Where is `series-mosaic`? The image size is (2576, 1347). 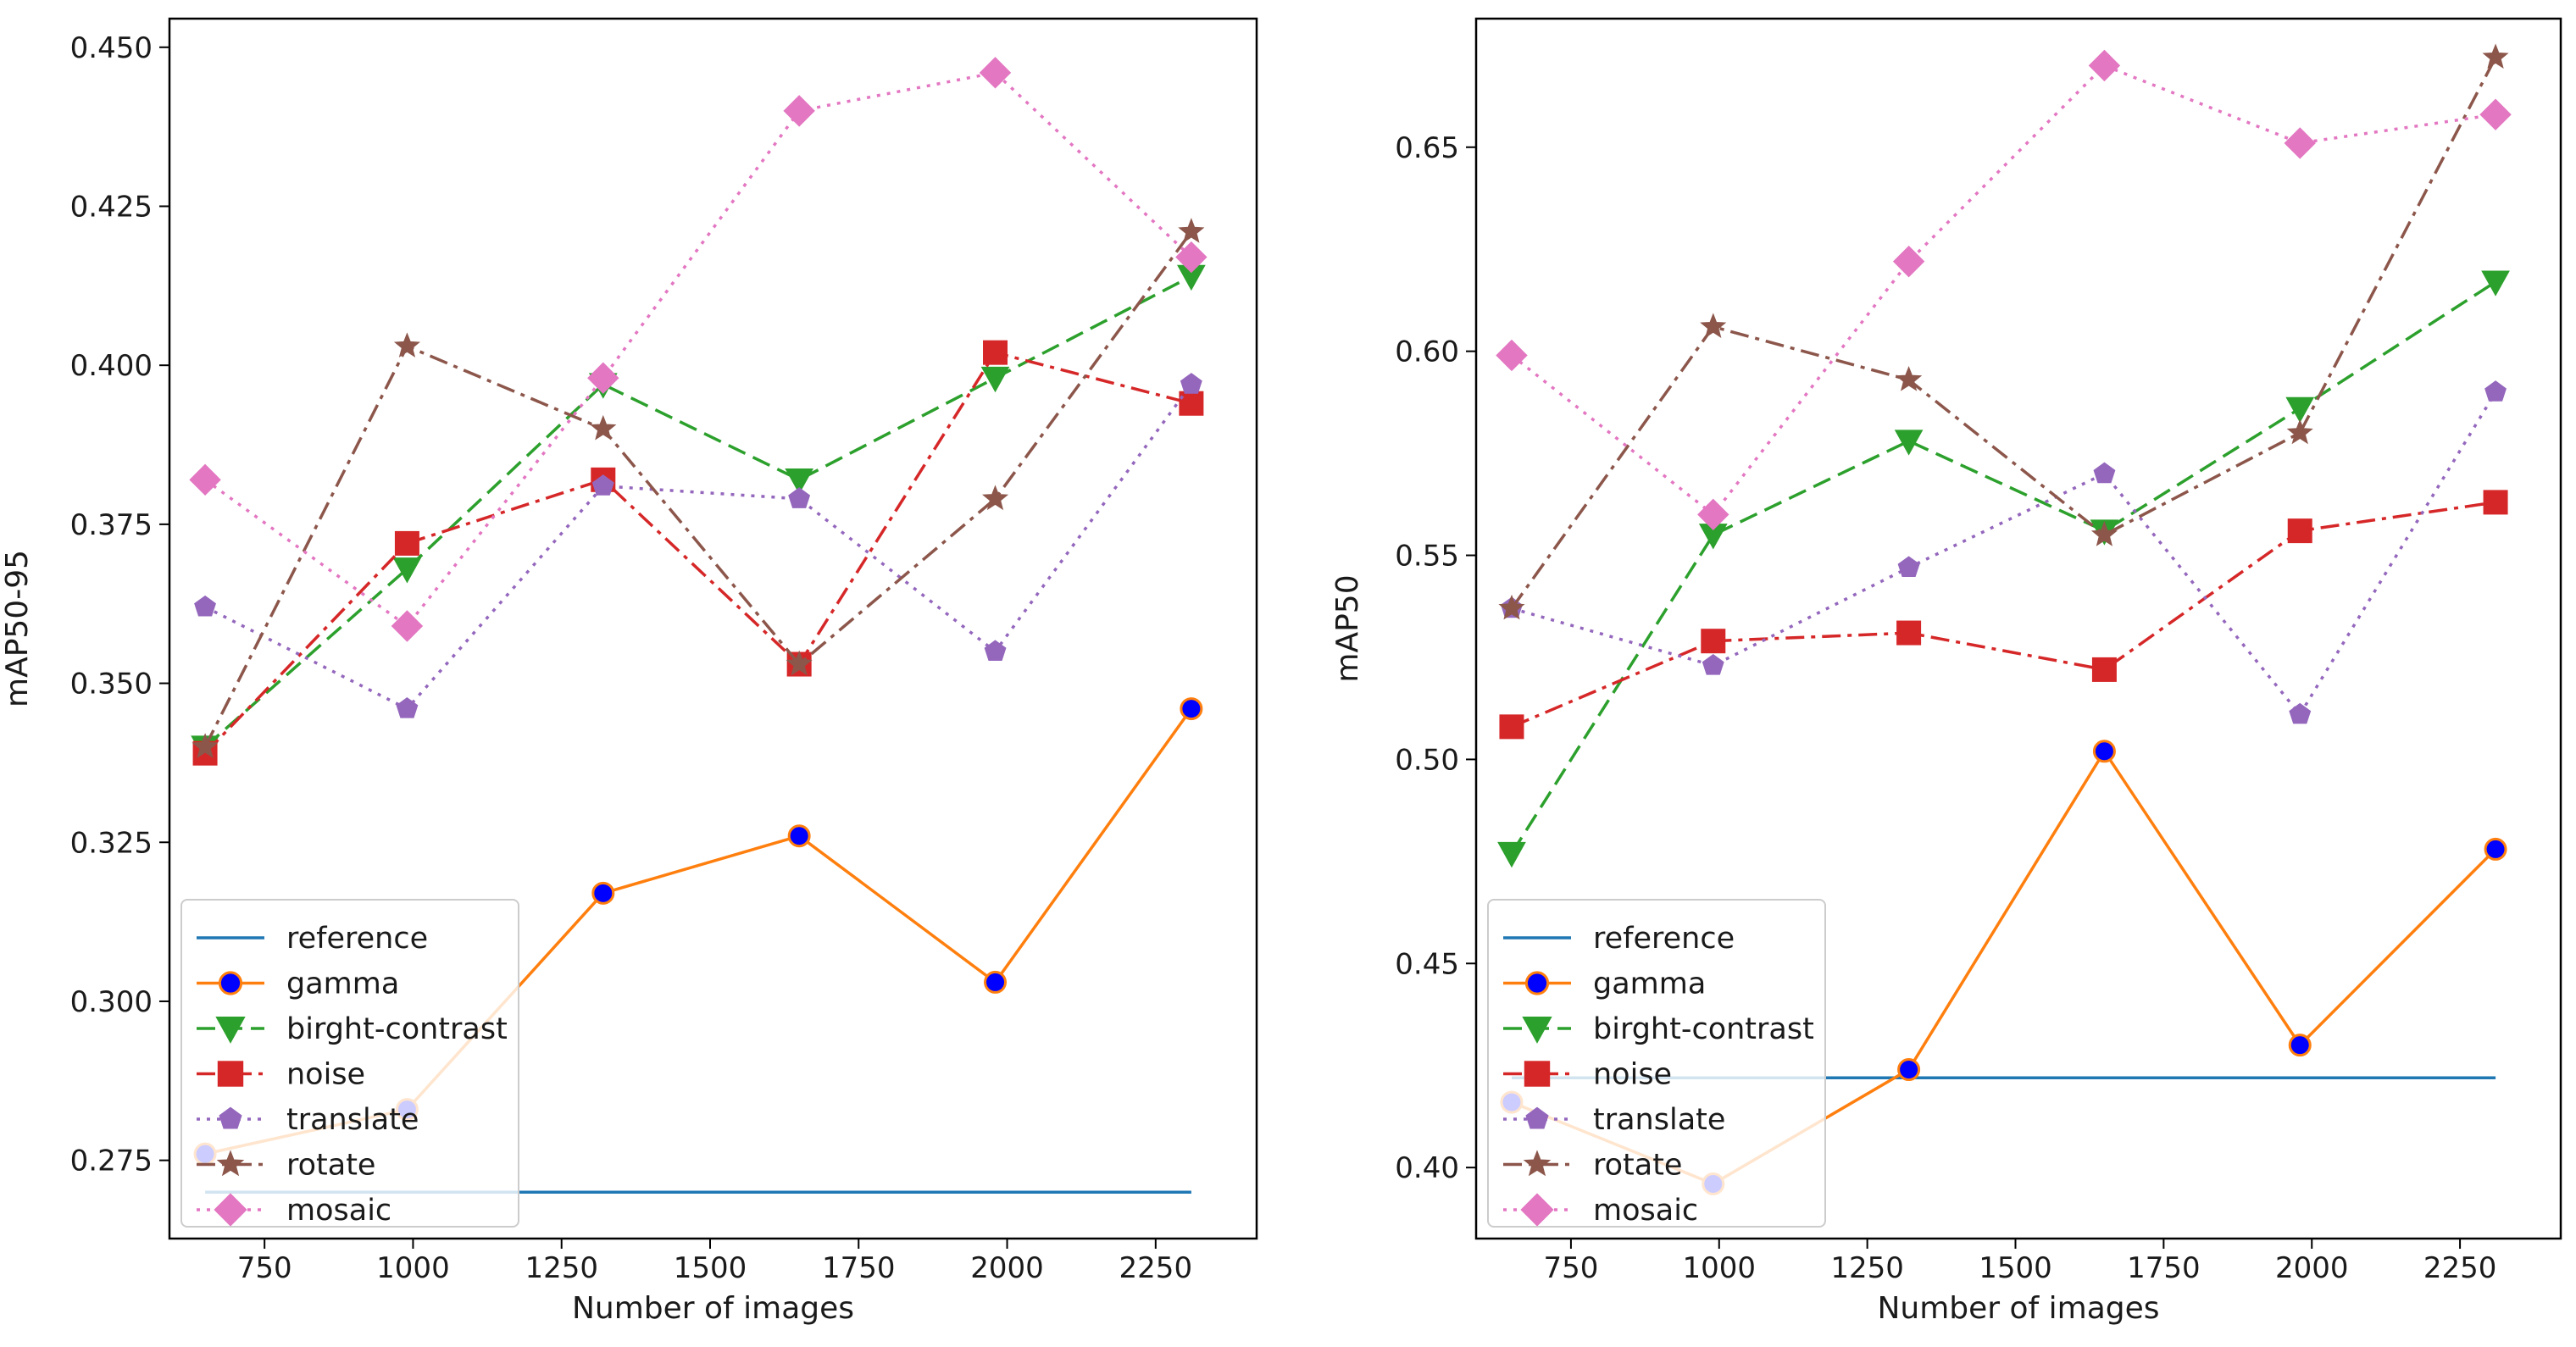
series-mosaic is located at coordinates (2004, 290).